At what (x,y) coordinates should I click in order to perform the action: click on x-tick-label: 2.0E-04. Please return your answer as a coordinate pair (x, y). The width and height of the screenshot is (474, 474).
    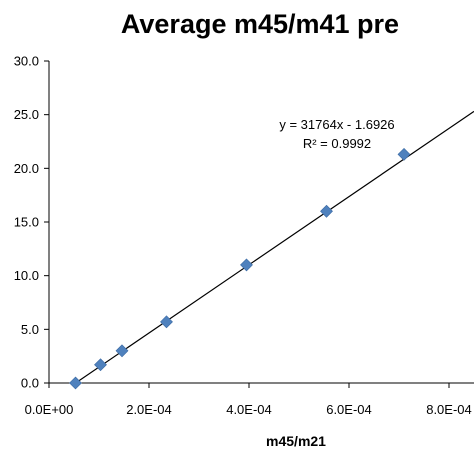
    Looking at the image, I should click on (149, 409).